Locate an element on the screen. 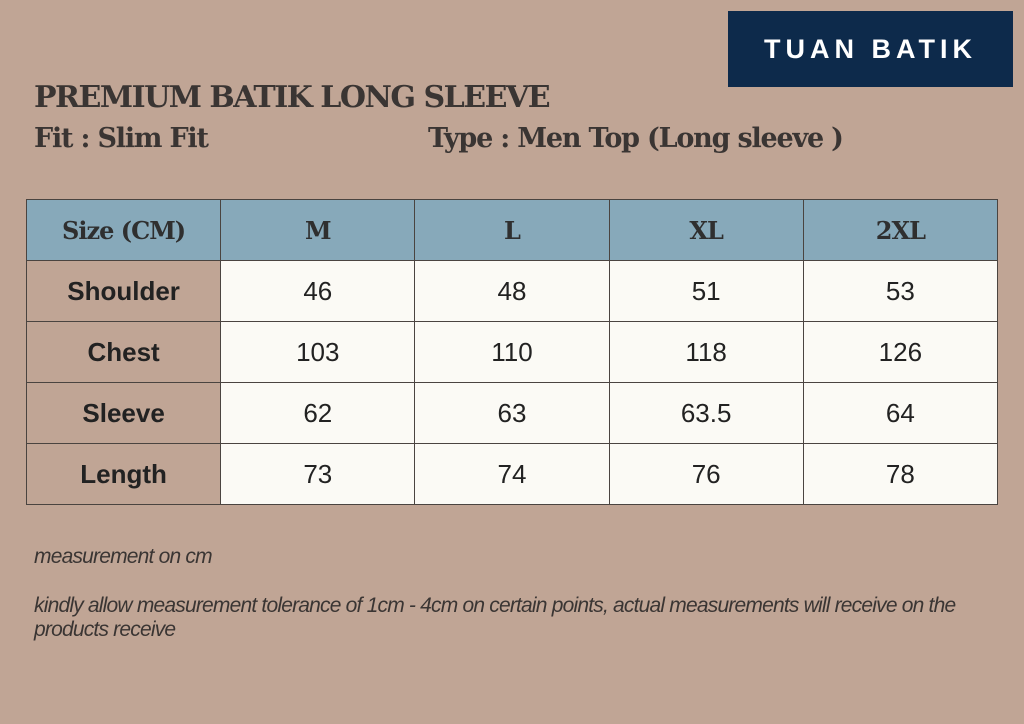  table-row: Shoulder 46 48 51 53 is located at coordinates (512, 291).